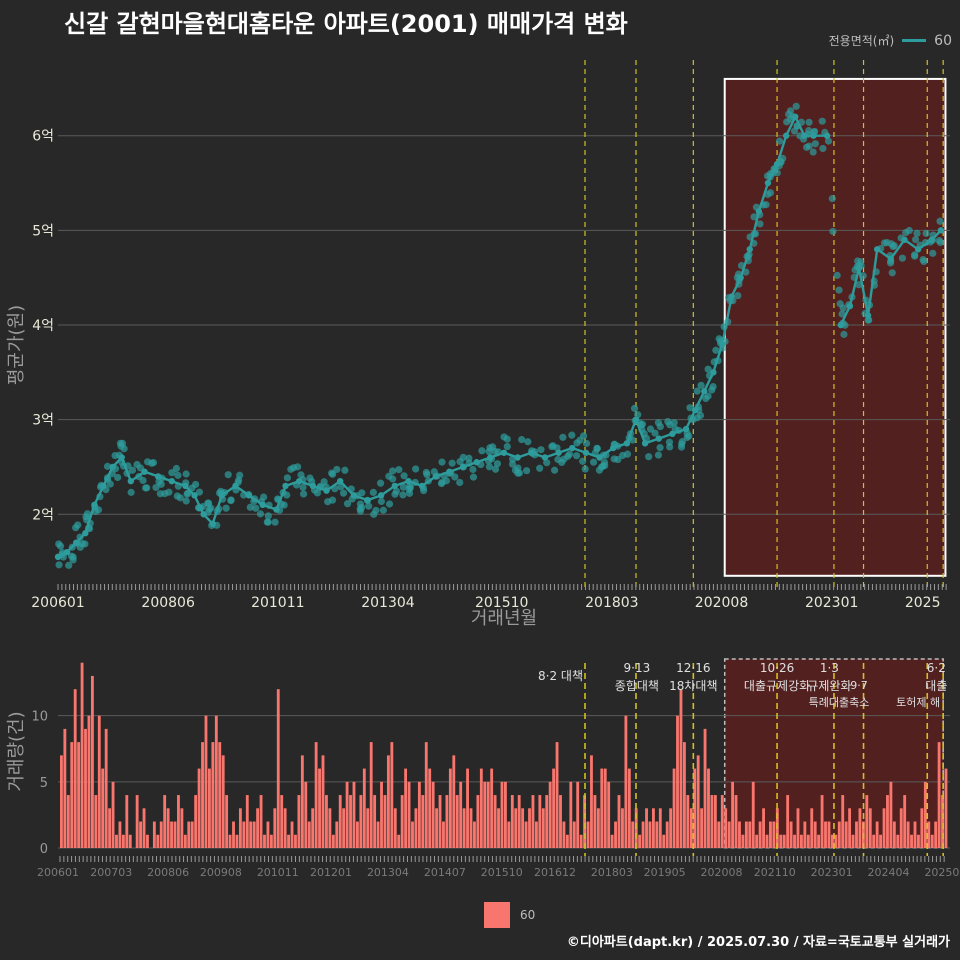  Describe the element at coordinates (612, 872) in the screenshot. I see `bar-x-tick-label: 201803` at that location.